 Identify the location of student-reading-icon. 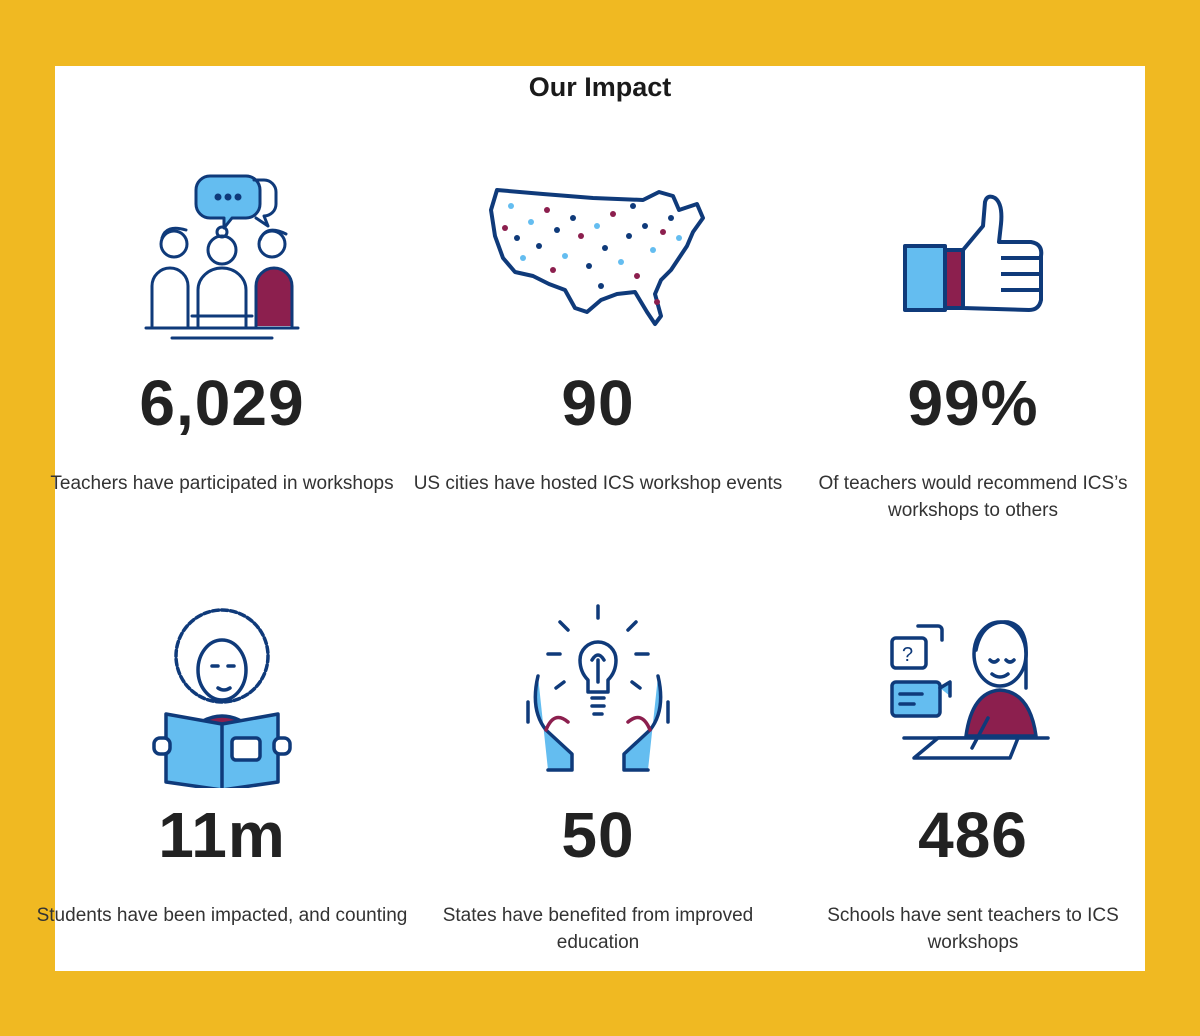
(222, 693).